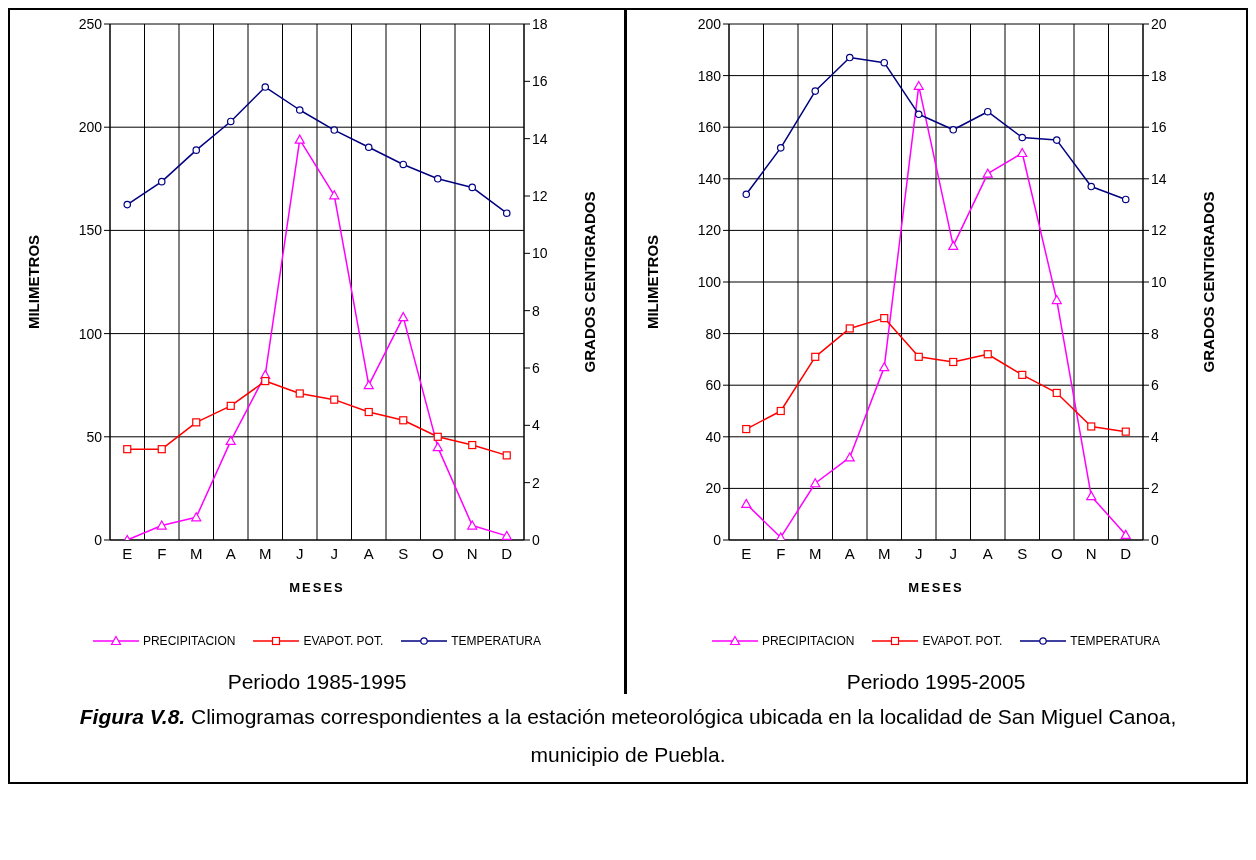 The width and height of the screenshot is (1256, 860). What do you see at coordinates (507, 553) in the screenshot?
I see `x-tick-label: D` at bounding box center [507, 553].